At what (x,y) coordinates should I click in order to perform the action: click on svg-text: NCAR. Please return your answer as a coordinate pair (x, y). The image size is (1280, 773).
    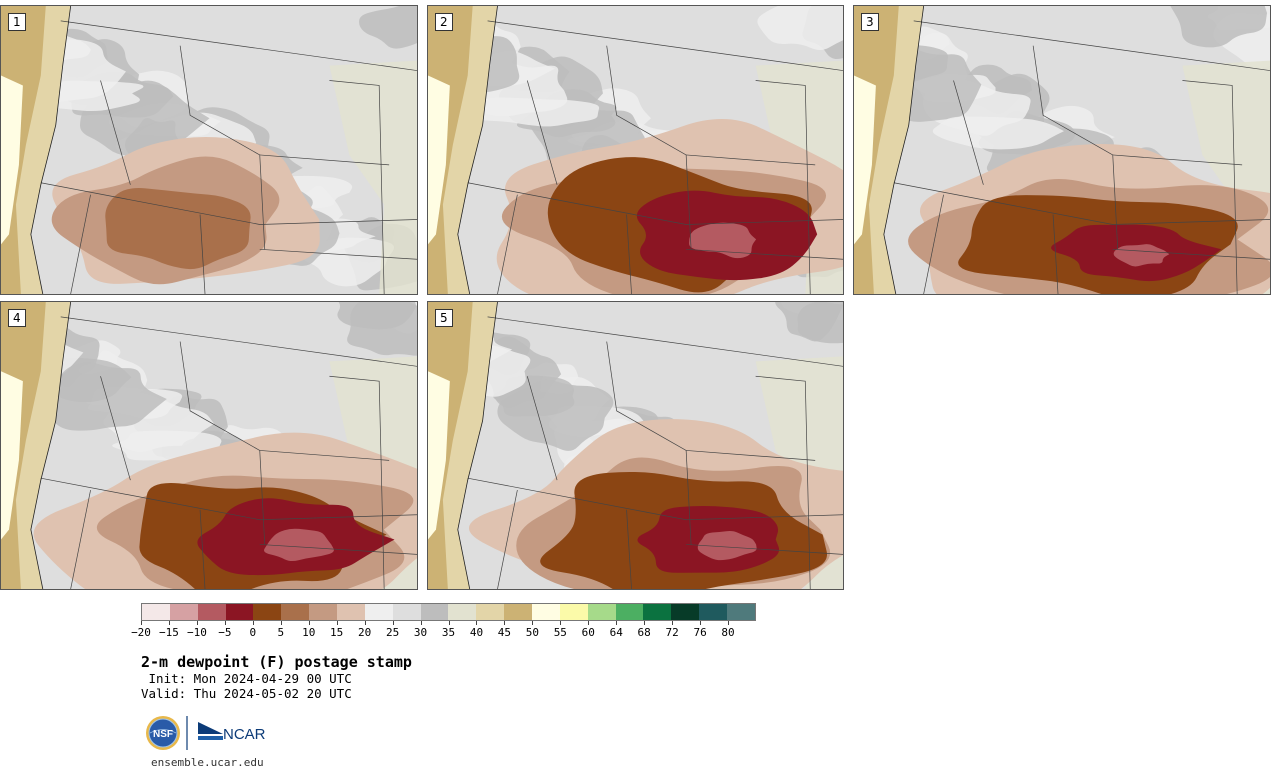
    Looking at the image, I should click on (244, 734).